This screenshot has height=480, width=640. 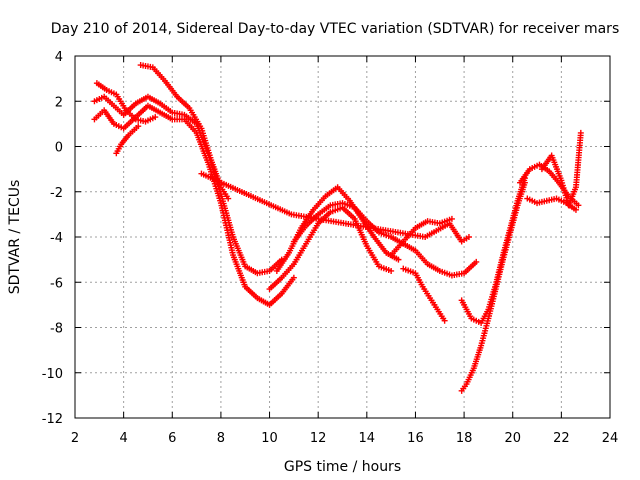 What do you see at coordinates (561, 438) in the screenshot?
I see `x-tick-label: 22` at bounding box center [561, 438].